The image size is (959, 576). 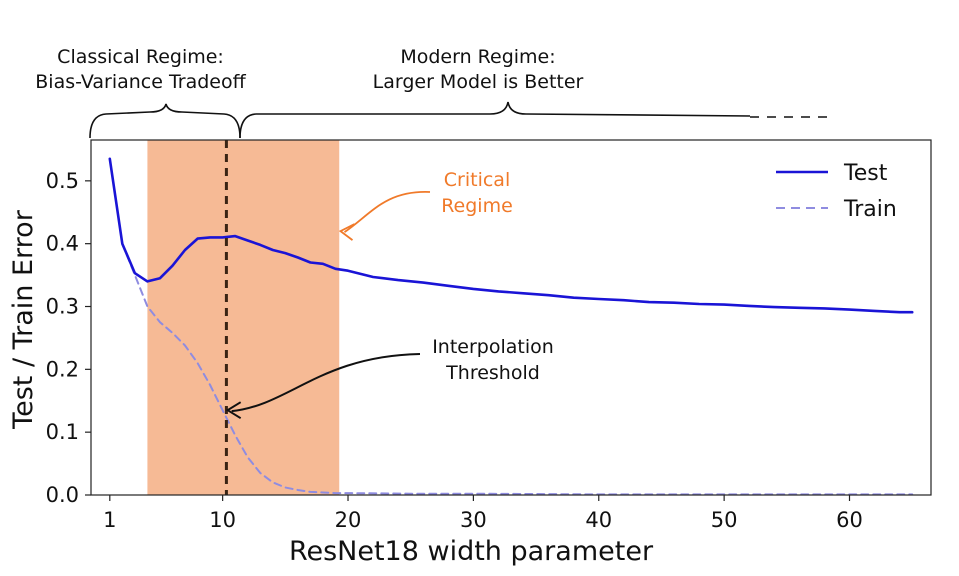 I want to click on classical-regime-label: Classical Regime: Bias-Variance Tradeoff, so click(x=140, y=70).